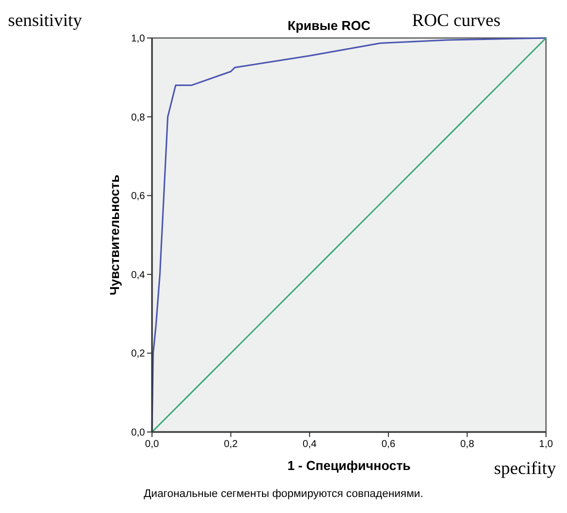 This screenshot has width=567, height=513. I want to click on x-tick-label: 0,0, so click(152, 444).